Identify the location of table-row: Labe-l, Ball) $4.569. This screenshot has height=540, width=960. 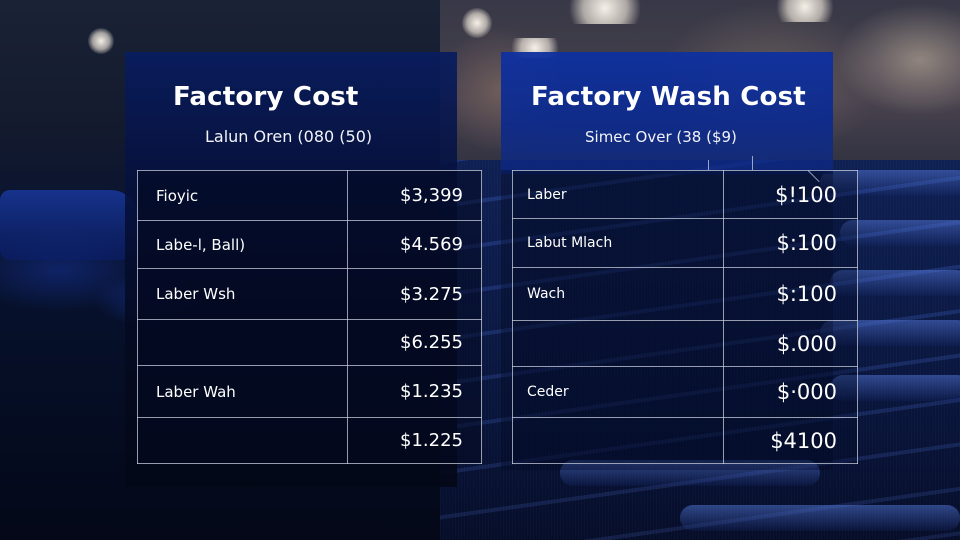
(309, 244).